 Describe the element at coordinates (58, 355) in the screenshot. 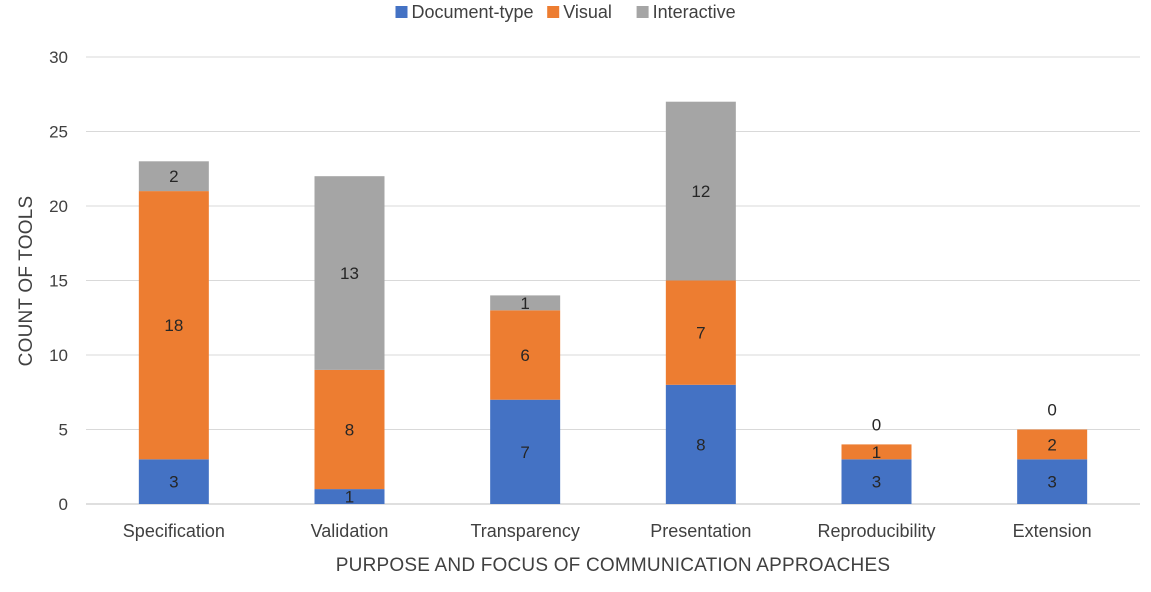

I see `y-tick-label: 10` at that location.